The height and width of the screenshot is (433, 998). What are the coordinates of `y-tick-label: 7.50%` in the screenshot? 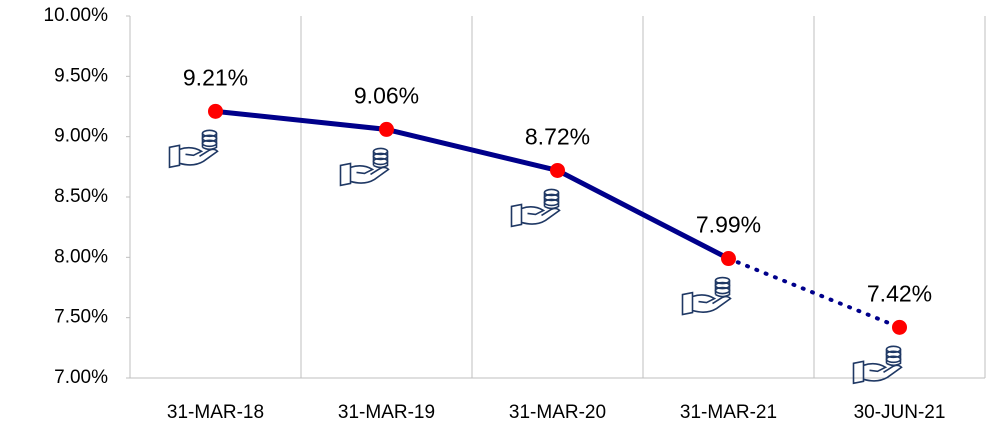 It's located at (81, 317).